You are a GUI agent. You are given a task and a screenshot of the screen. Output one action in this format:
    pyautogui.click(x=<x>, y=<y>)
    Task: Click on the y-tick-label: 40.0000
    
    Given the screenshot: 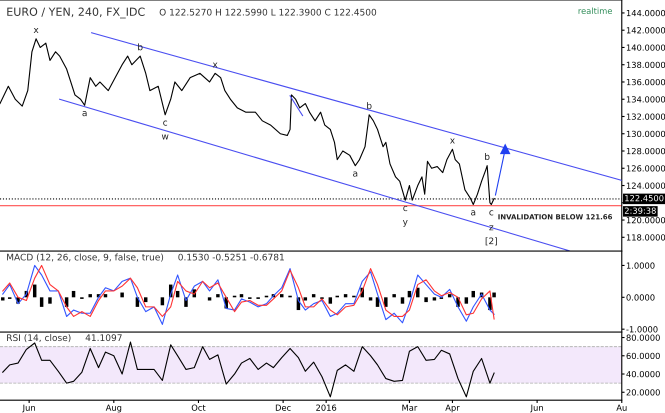 What is the action you would take?
    pyautogui.click(x=643, y=374)
    